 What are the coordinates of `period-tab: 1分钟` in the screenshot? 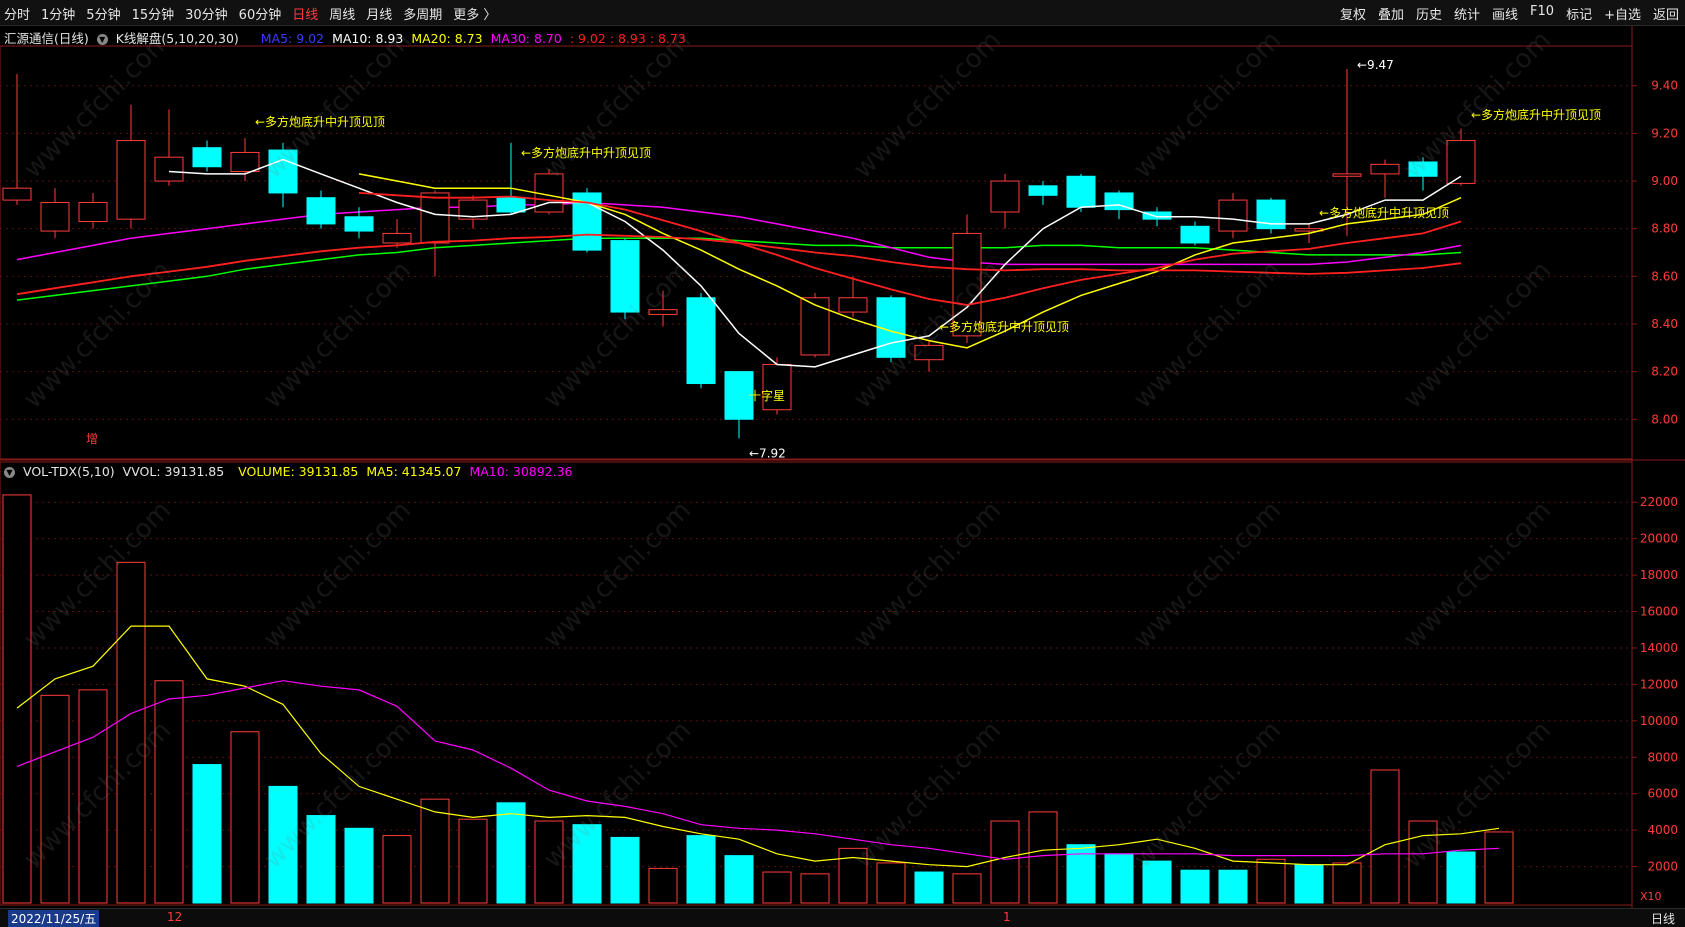 It's located at (58, 15).